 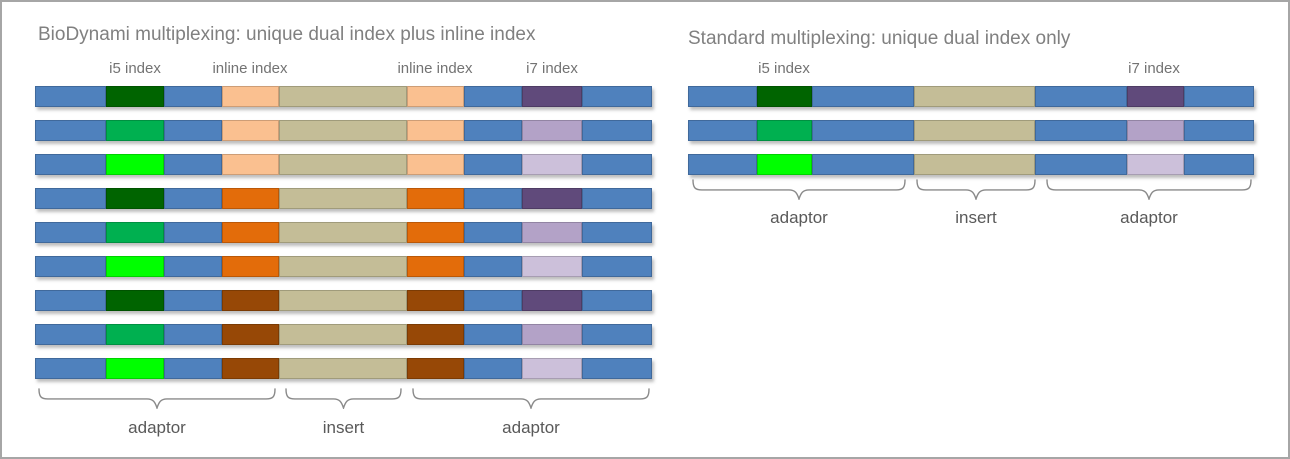 What do you see at coordinates (1154, 68) in the screenshot?
I see `column-label-i7-index: i7 index` at bounding box center [1154, 68].